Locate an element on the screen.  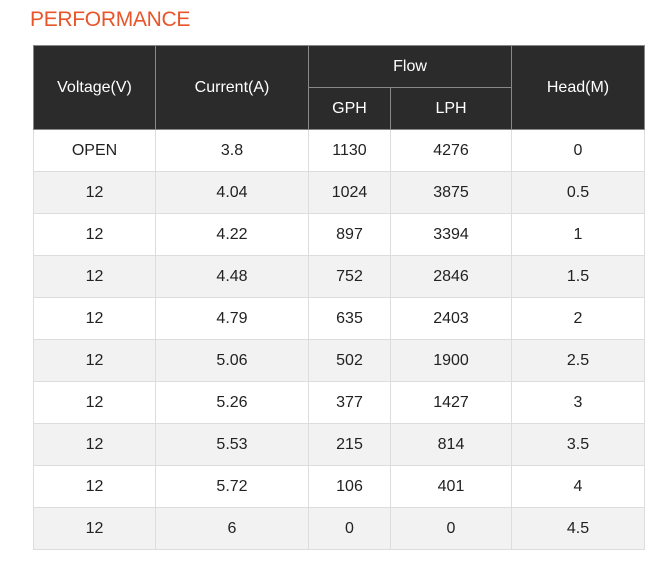
table-cell: 1130 is located at coordinates (349, 150).